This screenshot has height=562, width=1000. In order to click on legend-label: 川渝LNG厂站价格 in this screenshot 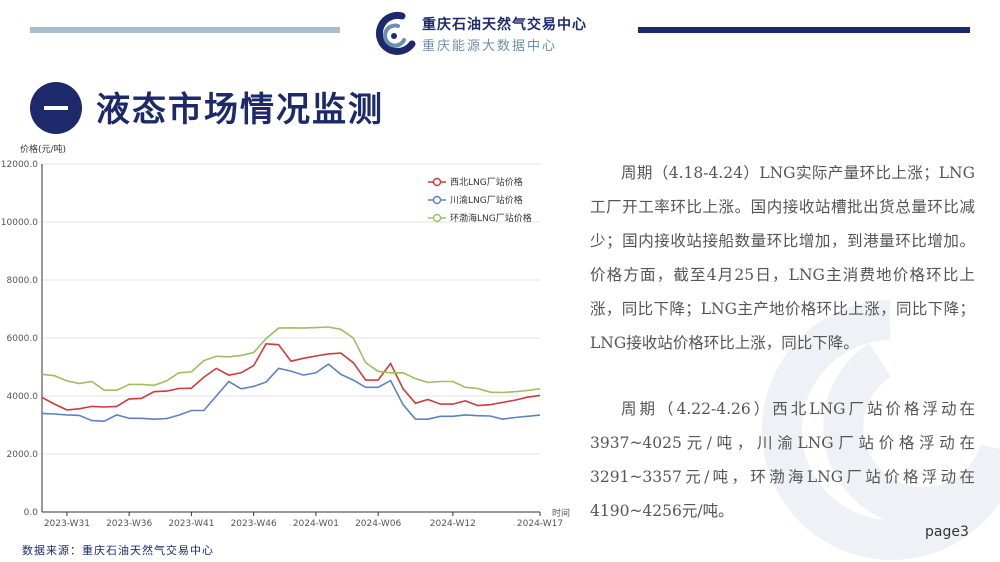, I will do `click(486, 200)`.